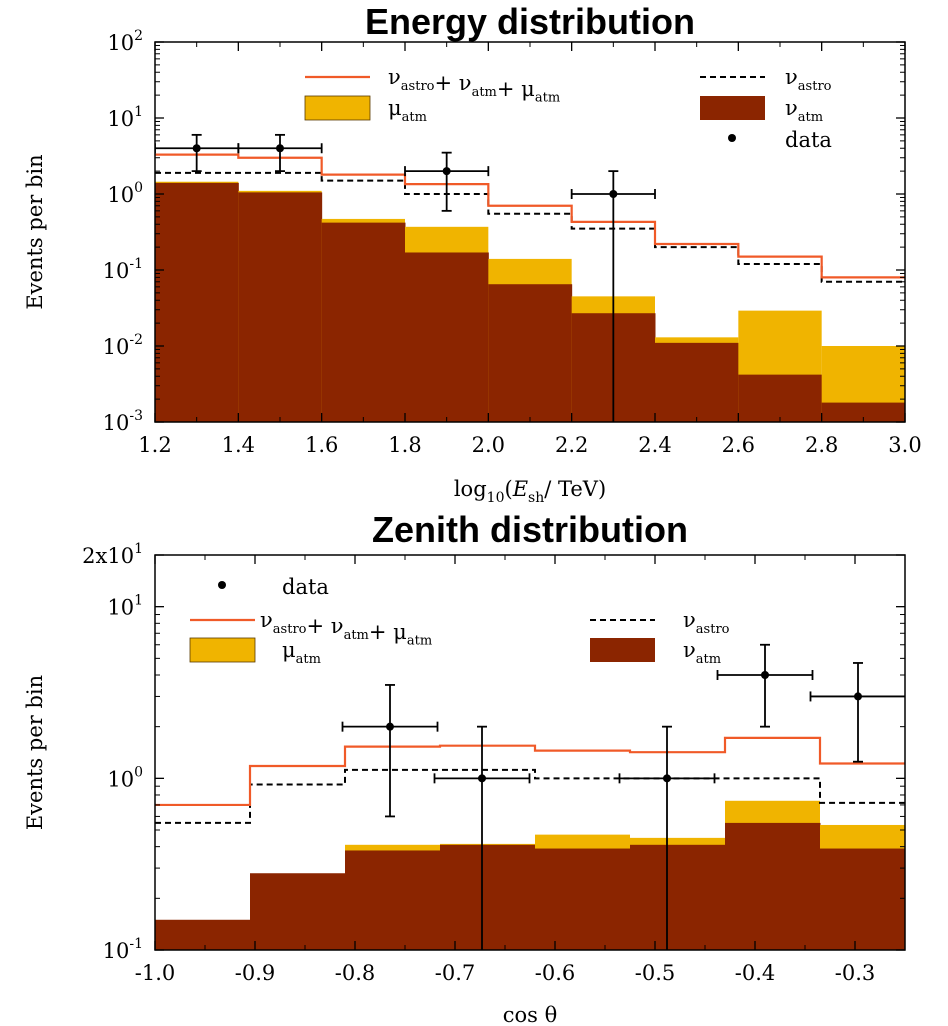 This screenshot has height=1026, width=948. I want to click on y-tick-label: 10⁻³, so click(123, 421).